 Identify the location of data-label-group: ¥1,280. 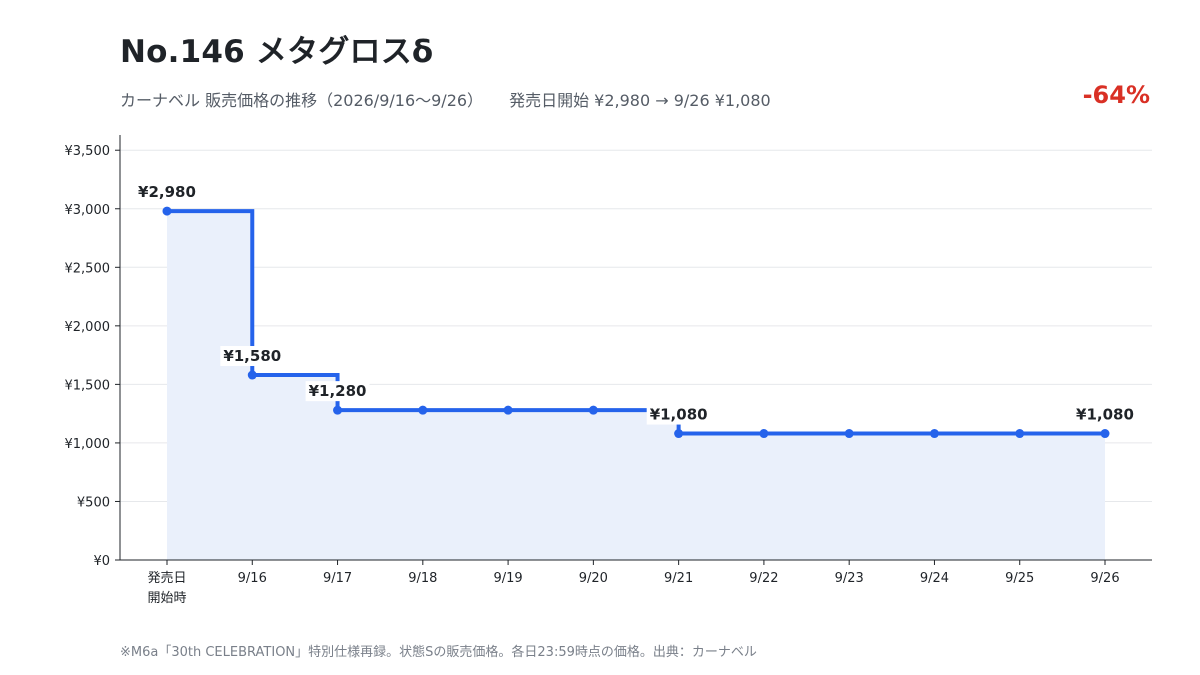
(337, 391).